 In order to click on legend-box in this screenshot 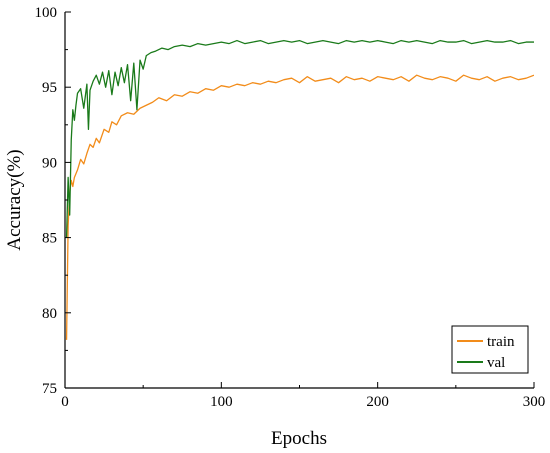, I will do `click(490, 349)`.